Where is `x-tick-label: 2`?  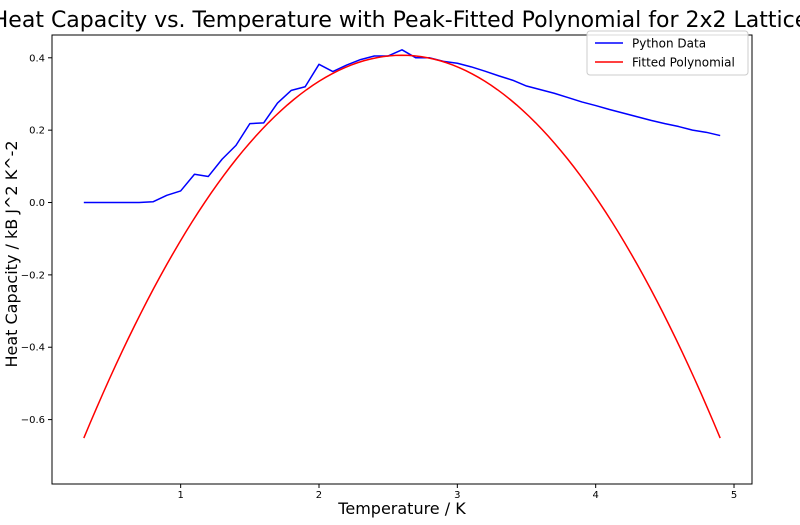
x-tick-label: 2 is located at coordinates (319, 495).